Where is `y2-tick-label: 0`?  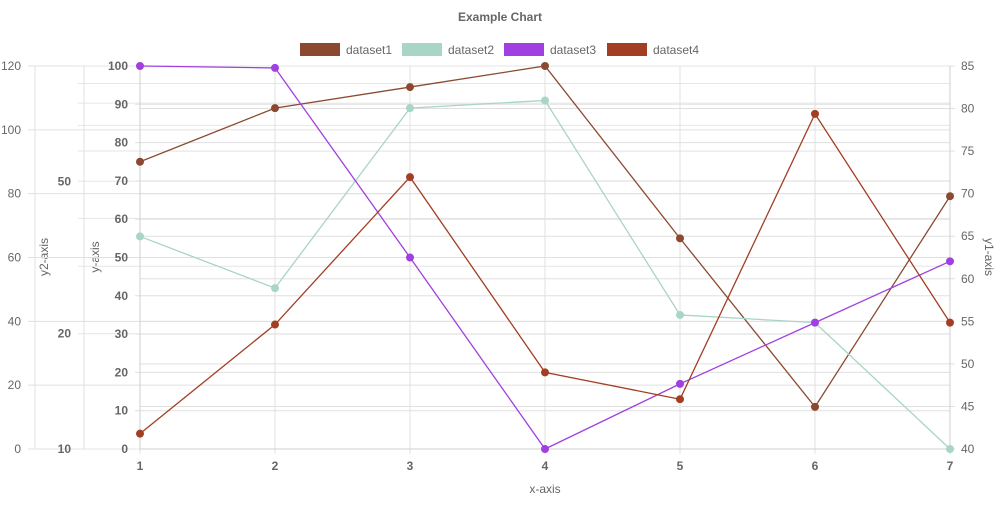 y2-tick-label: 0 is located at coordinates (17, 449).